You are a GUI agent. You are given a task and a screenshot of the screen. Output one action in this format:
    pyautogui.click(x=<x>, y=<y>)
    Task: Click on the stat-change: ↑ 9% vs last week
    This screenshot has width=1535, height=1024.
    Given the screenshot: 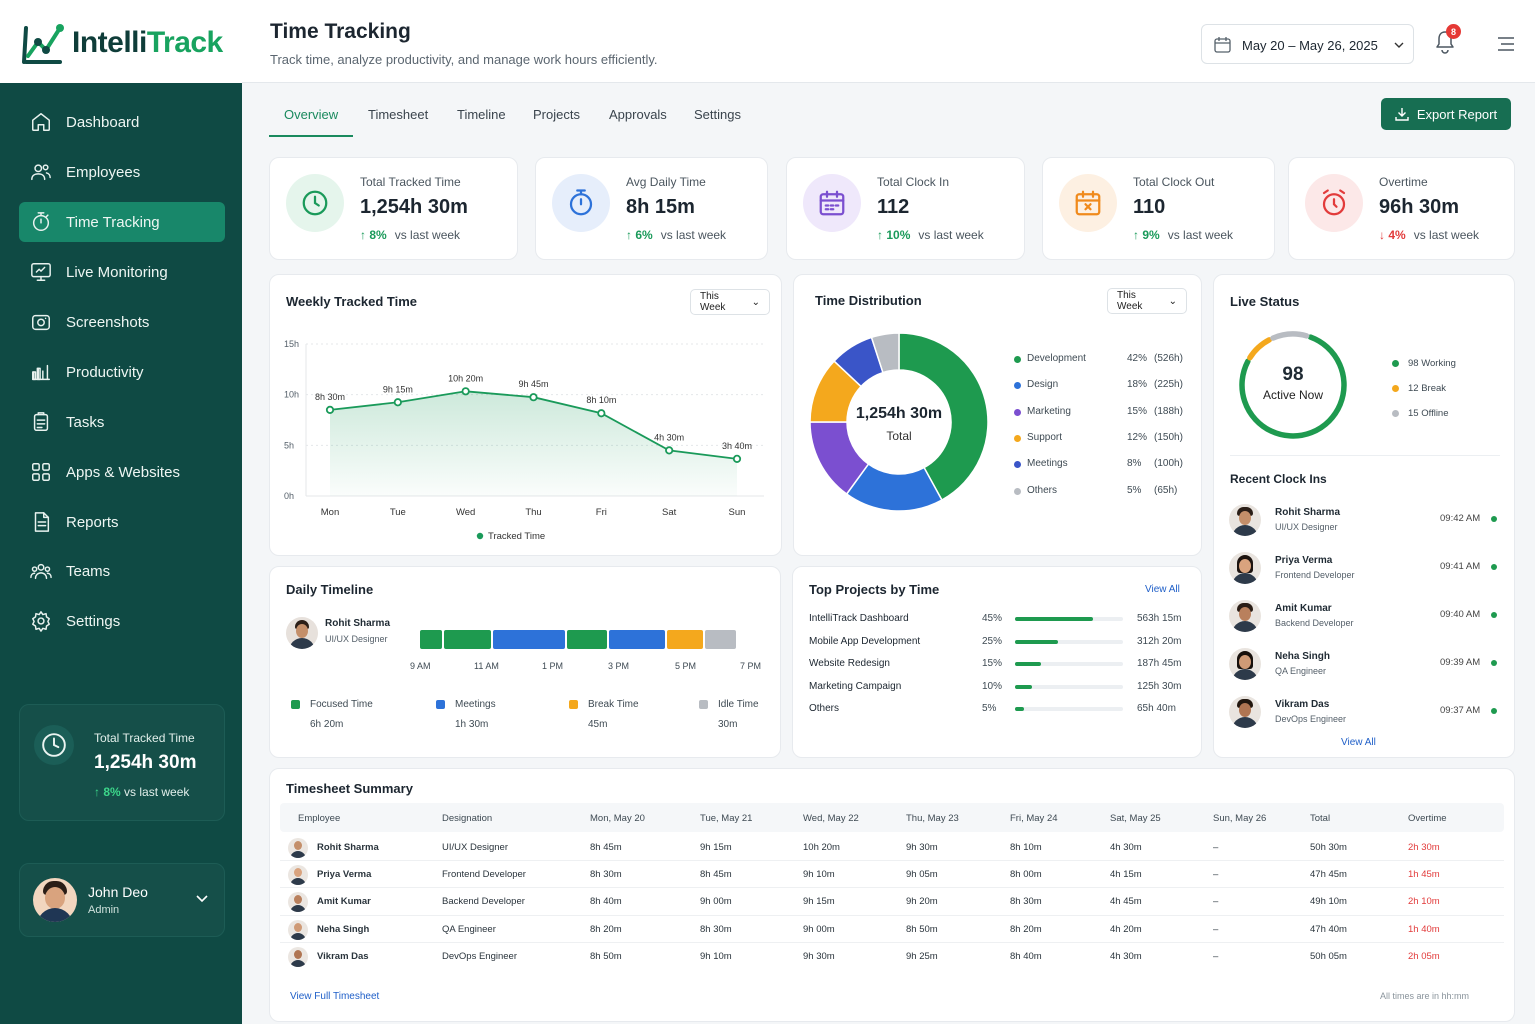 What is the action you would take?
    pyautogui.click(x=1183, y=235)
    